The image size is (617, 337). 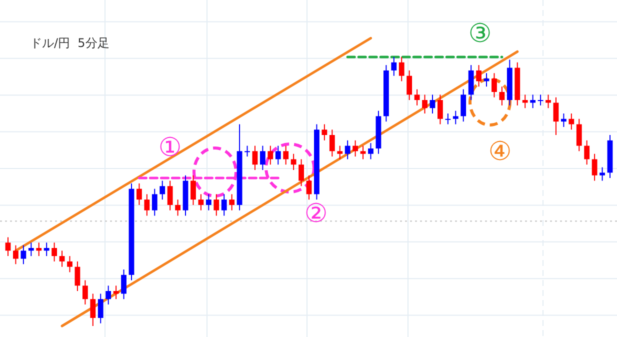 I want to click on annotation: ②, so click(x=316, y=214).